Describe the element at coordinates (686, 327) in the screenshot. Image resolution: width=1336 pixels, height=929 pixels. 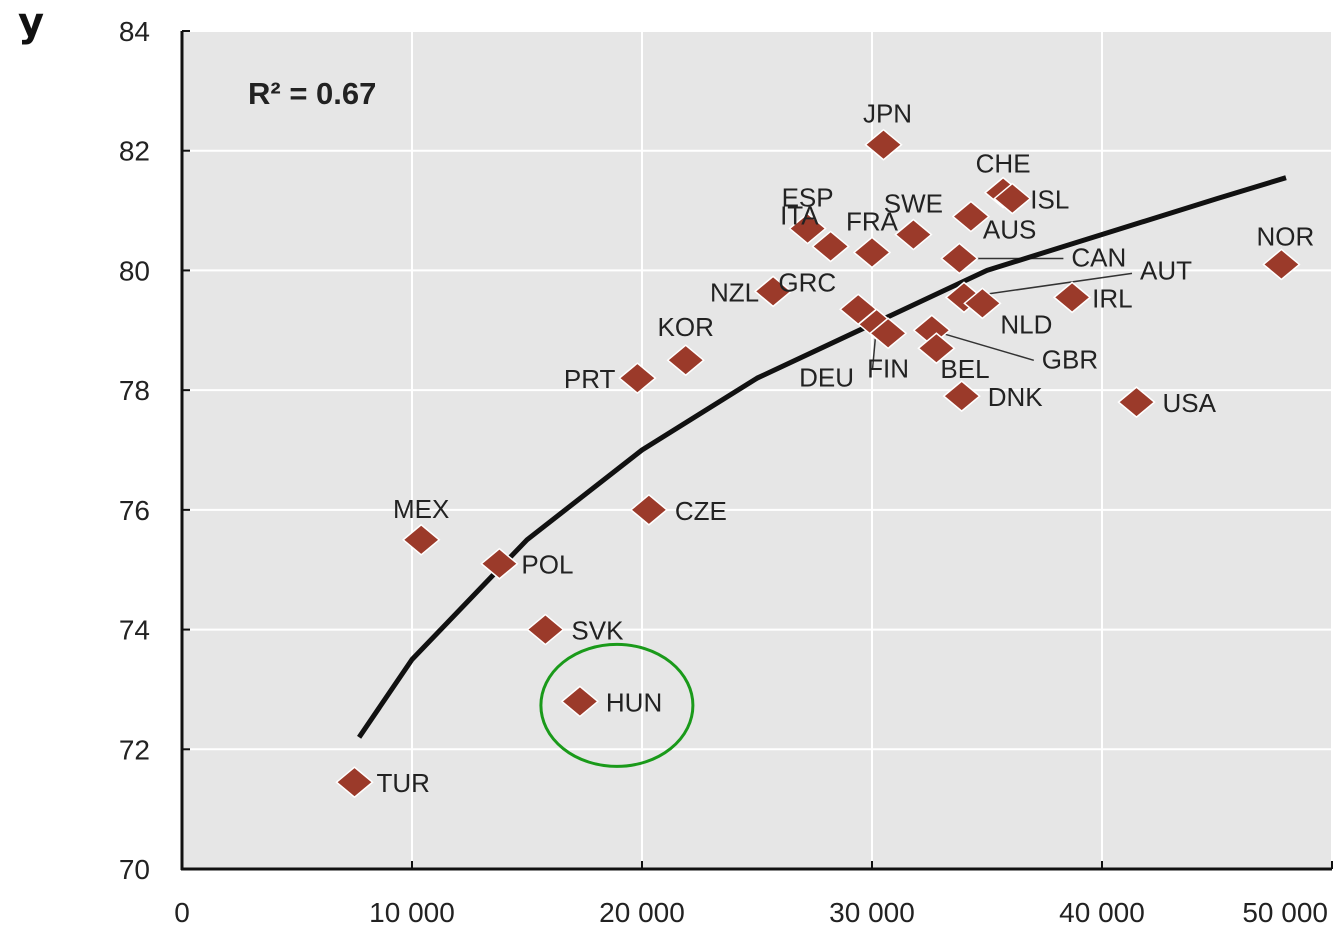
I see `point-label-kor: KOR` at that location.